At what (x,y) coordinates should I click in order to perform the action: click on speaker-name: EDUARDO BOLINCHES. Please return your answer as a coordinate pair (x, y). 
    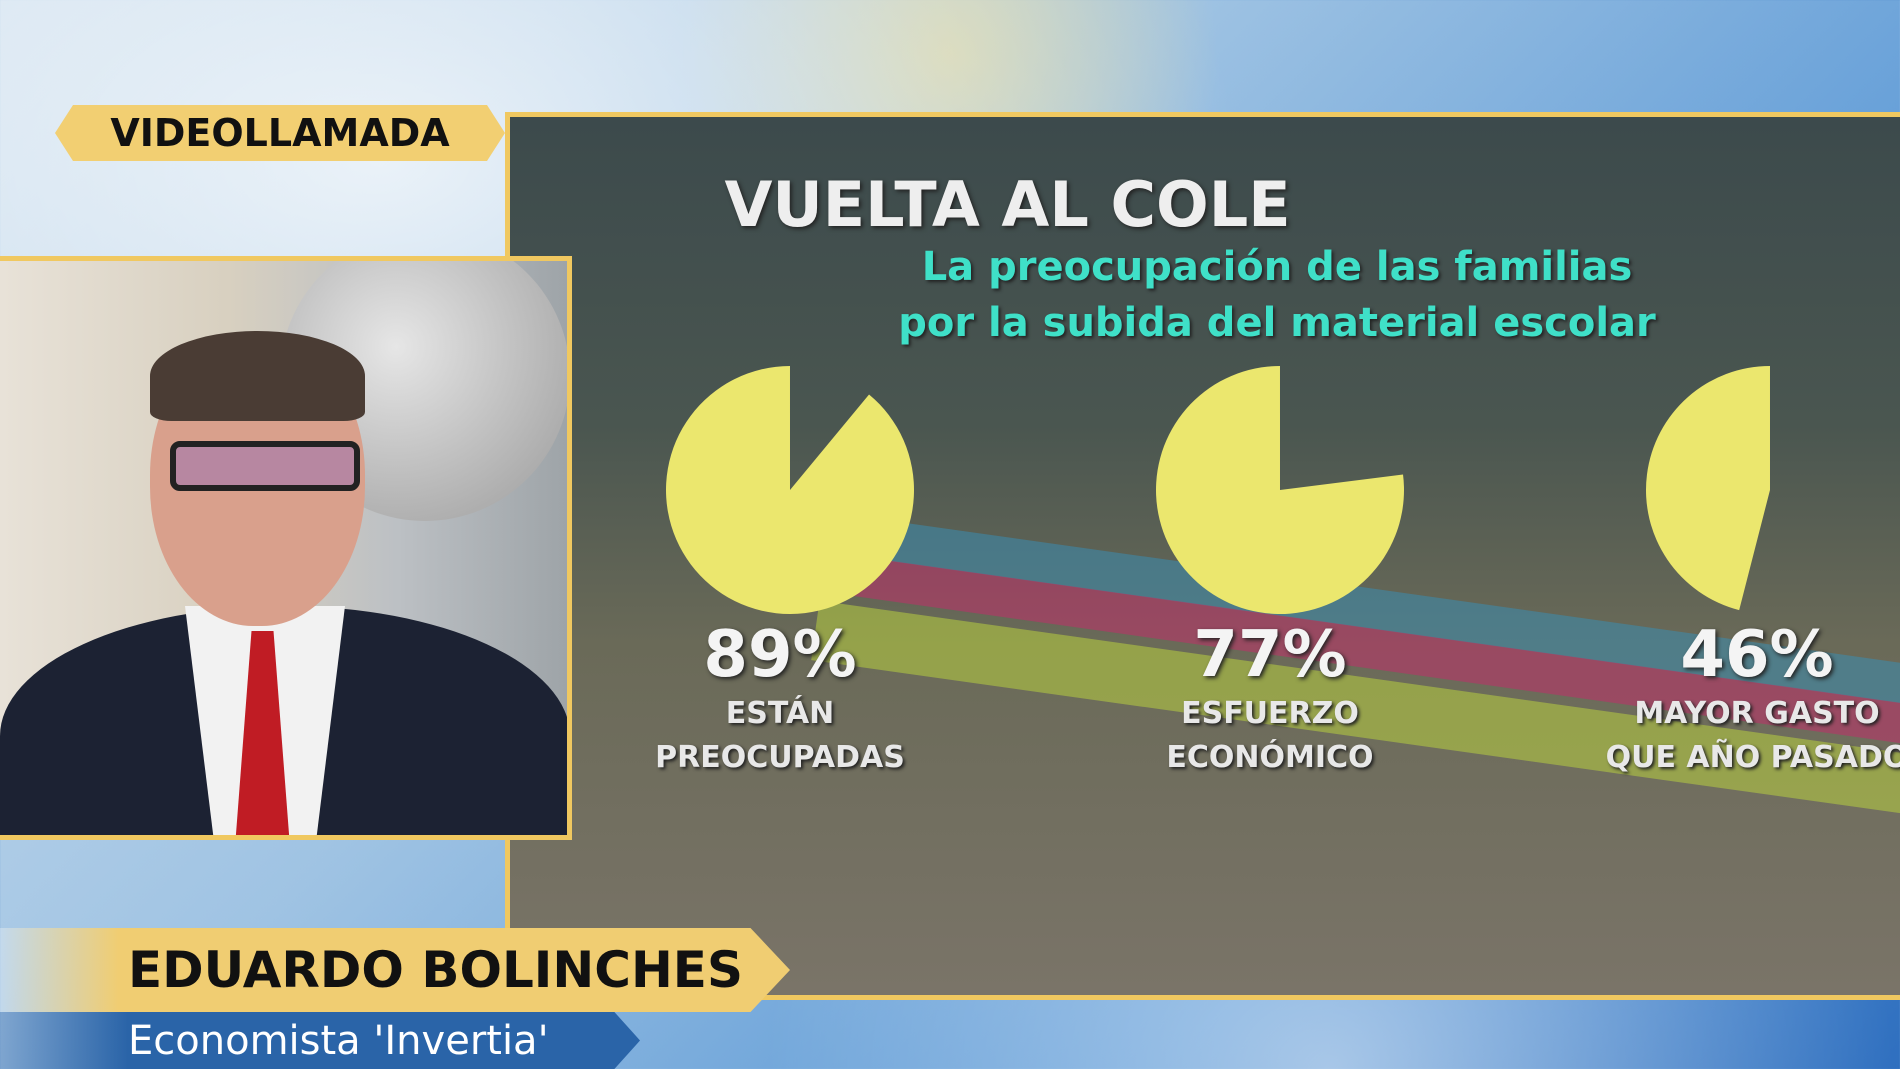
    Looking at the image, I should click on (395, 970).